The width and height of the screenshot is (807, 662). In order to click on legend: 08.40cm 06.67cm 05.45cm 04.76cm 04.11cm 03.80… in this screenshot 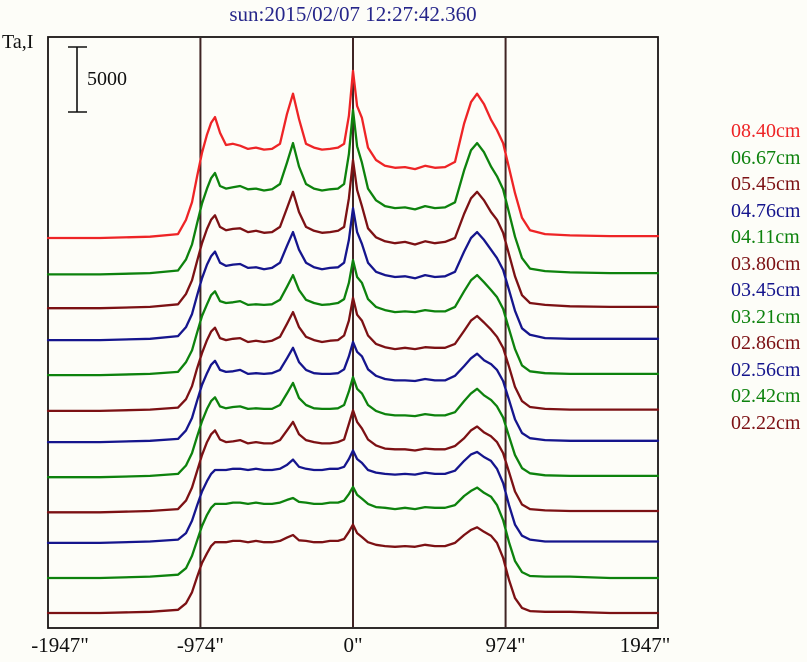, I will do `click(765, 277)`.